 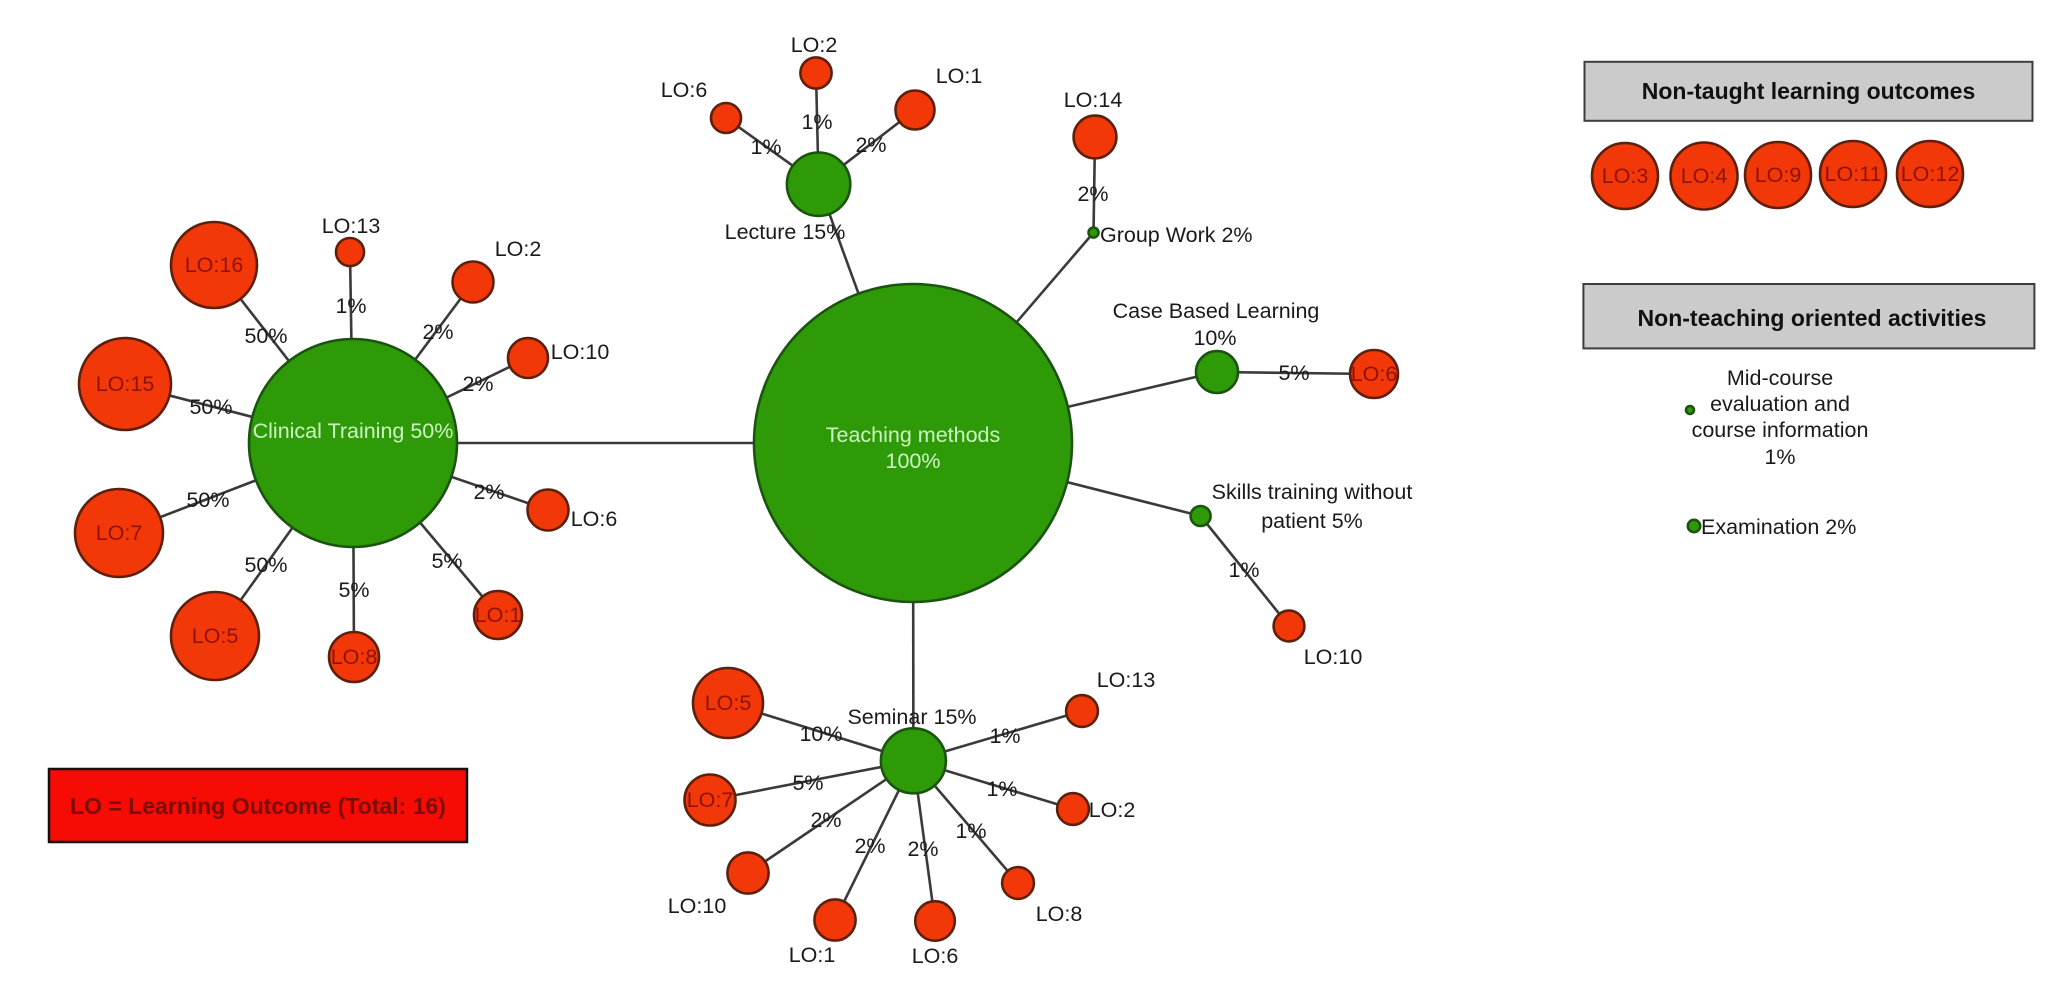 What do you see at coordinates (258, 806) in the screenshot?
I see `svg-text:LO = Learning Outcome (Total:: LO = Learning Outcome (Total: 16)` at bounding box center [258, 806].